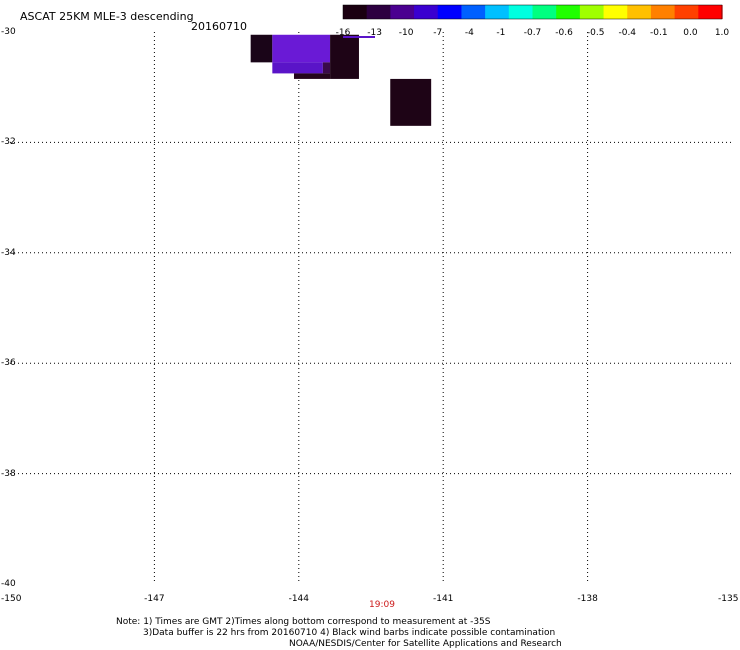 Image resolution: width=740 pixels, height=650 pixels. Describe the element at coordinates (659, 33) in the screenshot. I see `colorbar-label: -0.1` at that location.